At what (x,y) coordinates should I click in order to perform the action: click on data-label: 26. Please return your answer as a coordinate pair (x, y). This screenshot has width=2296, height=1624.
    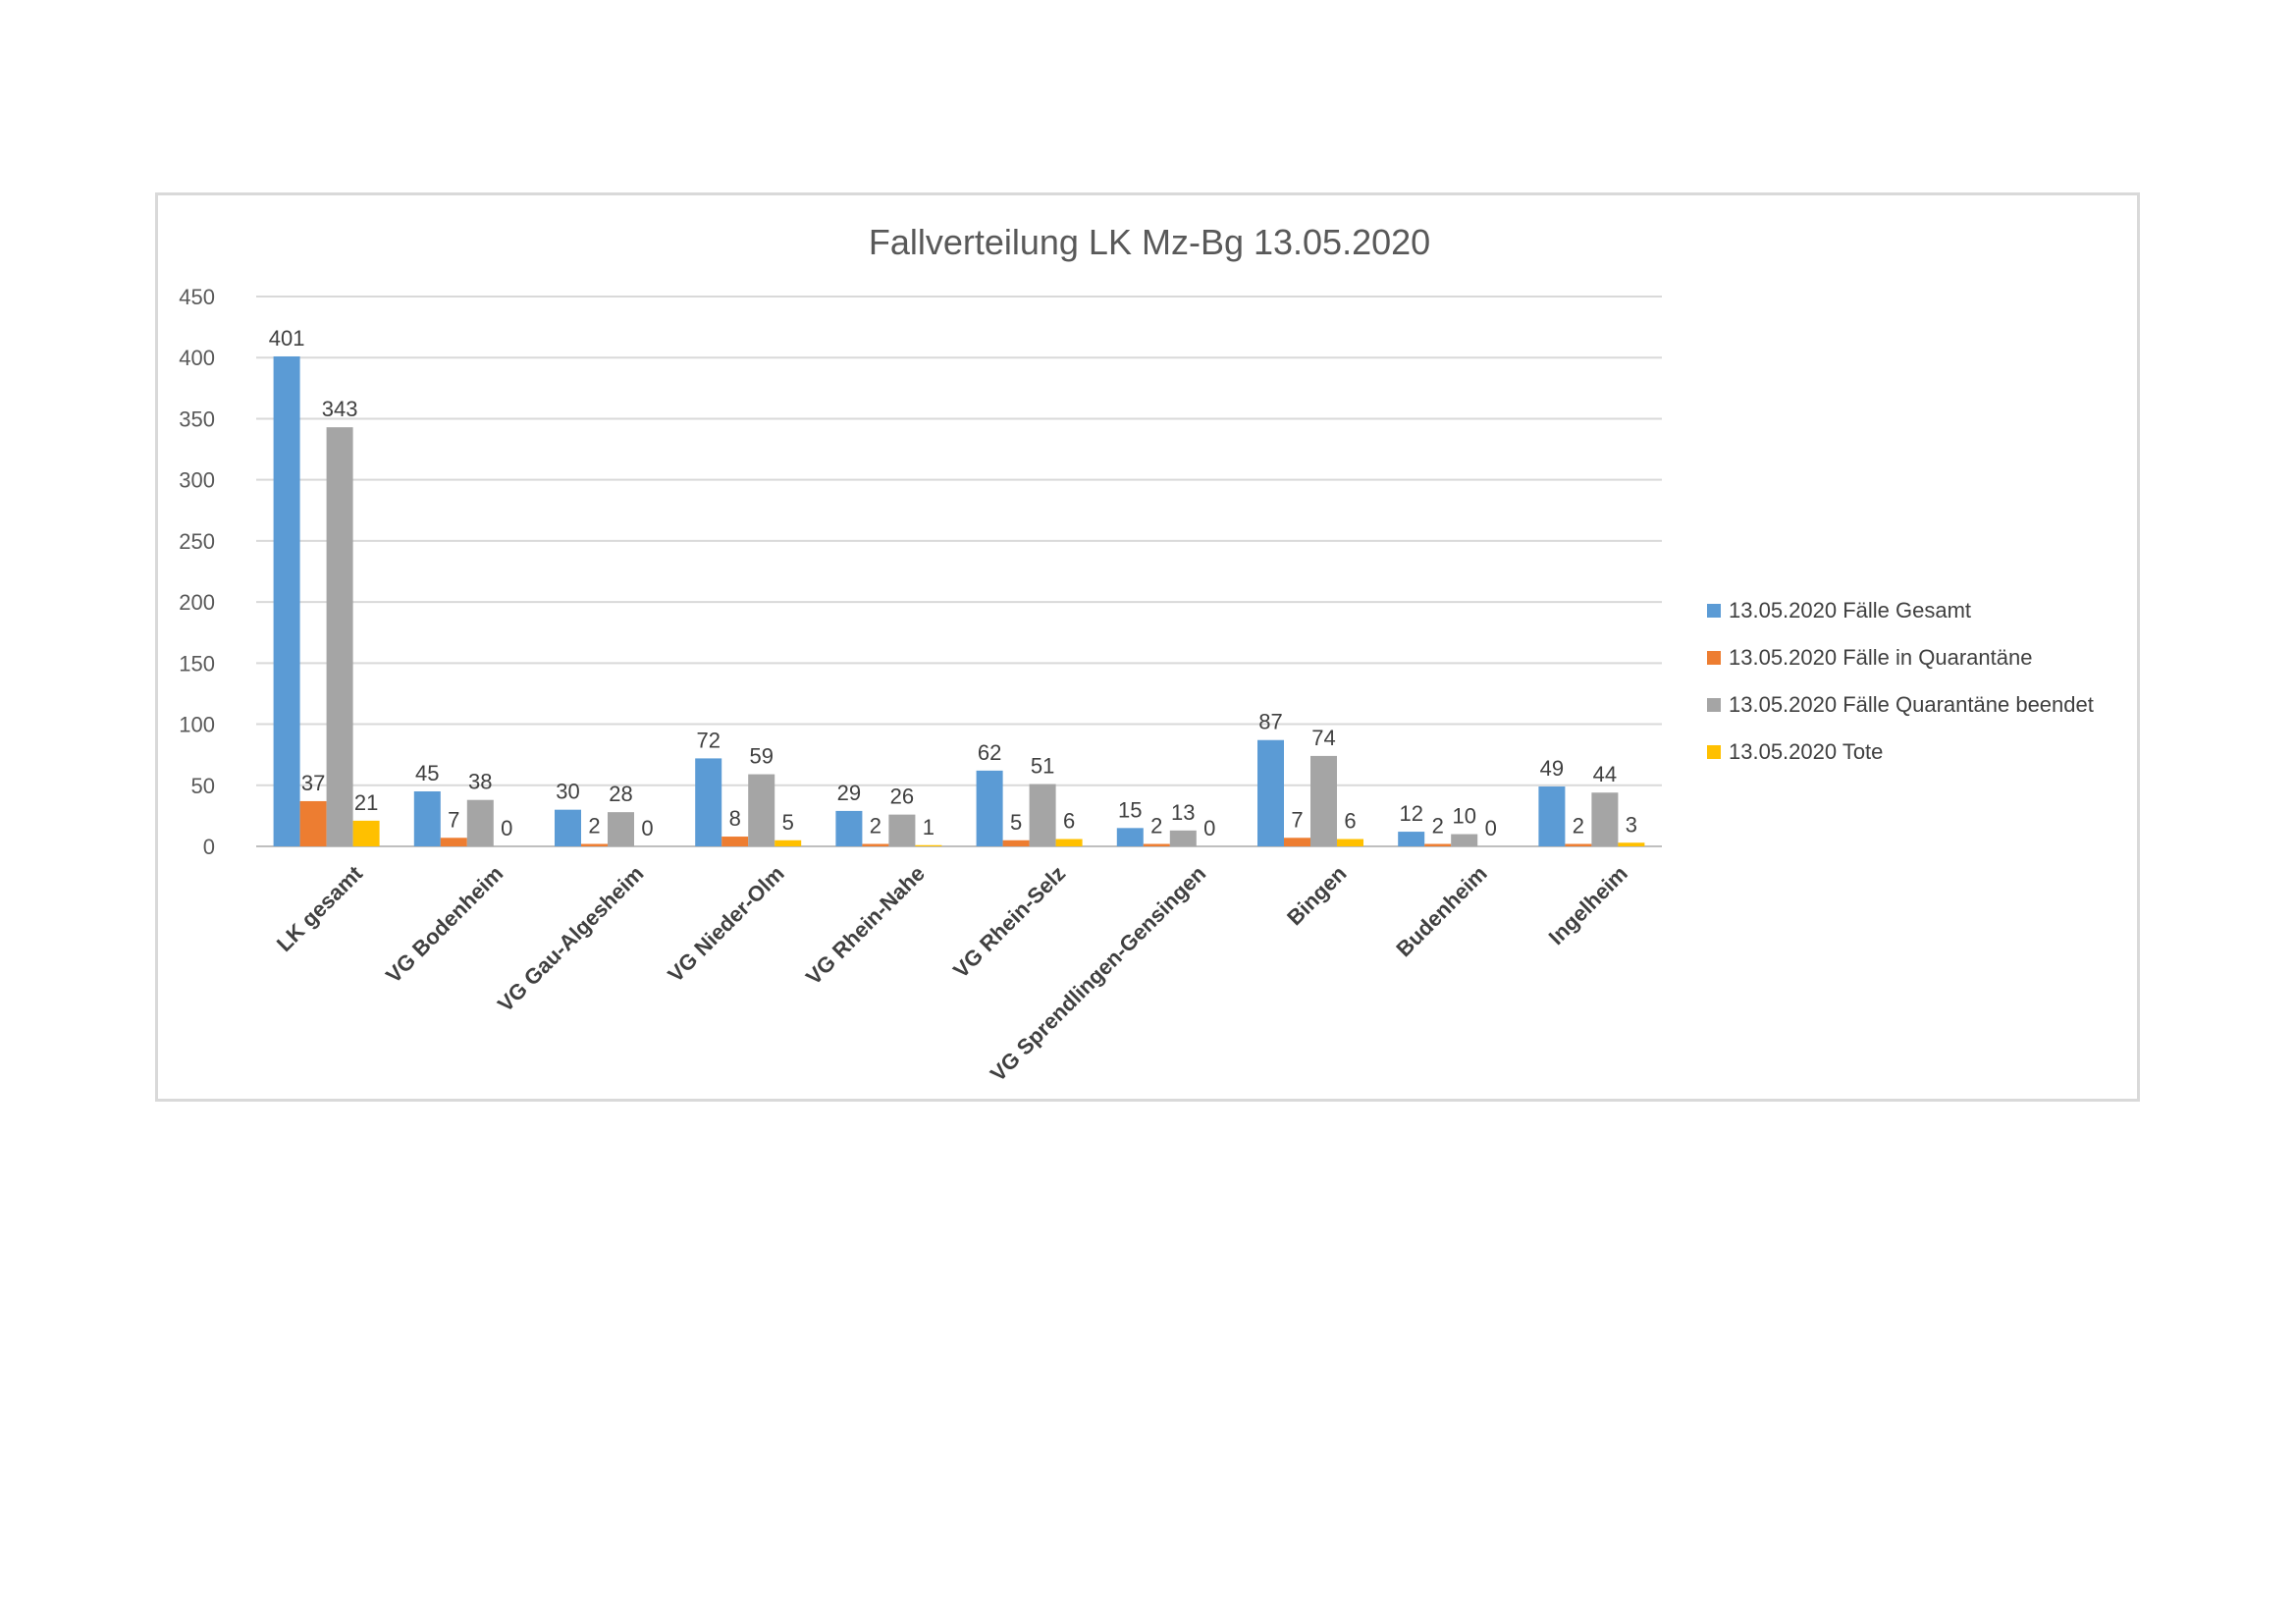
    Looking at the image, I should click on (902, 797).